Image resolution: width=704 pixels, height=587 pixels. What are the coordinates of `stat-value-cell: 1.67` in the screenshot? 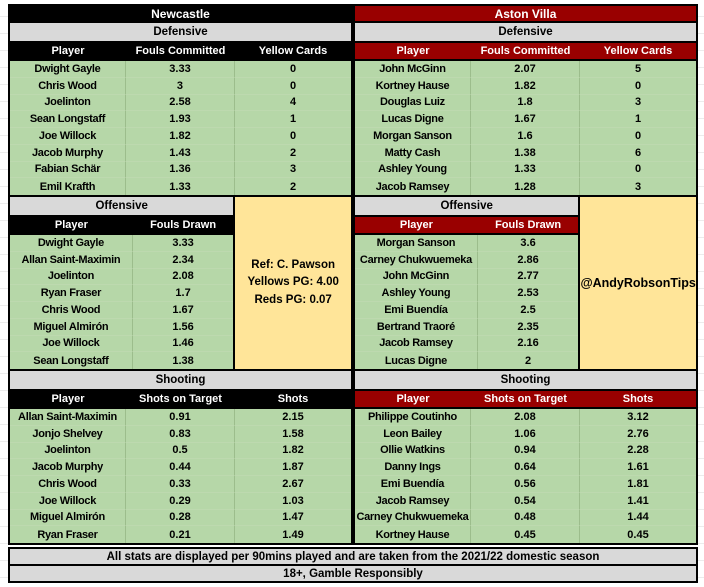 It's located at (525, 119).